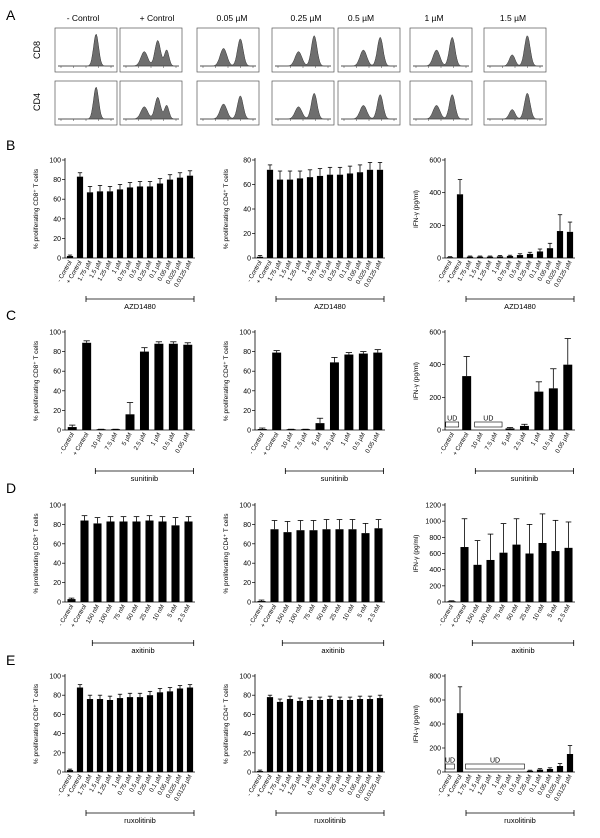 The height and width of the screenshot is (838, 600). I want to click on flow-condition-0: - Control, so click(83, 18).